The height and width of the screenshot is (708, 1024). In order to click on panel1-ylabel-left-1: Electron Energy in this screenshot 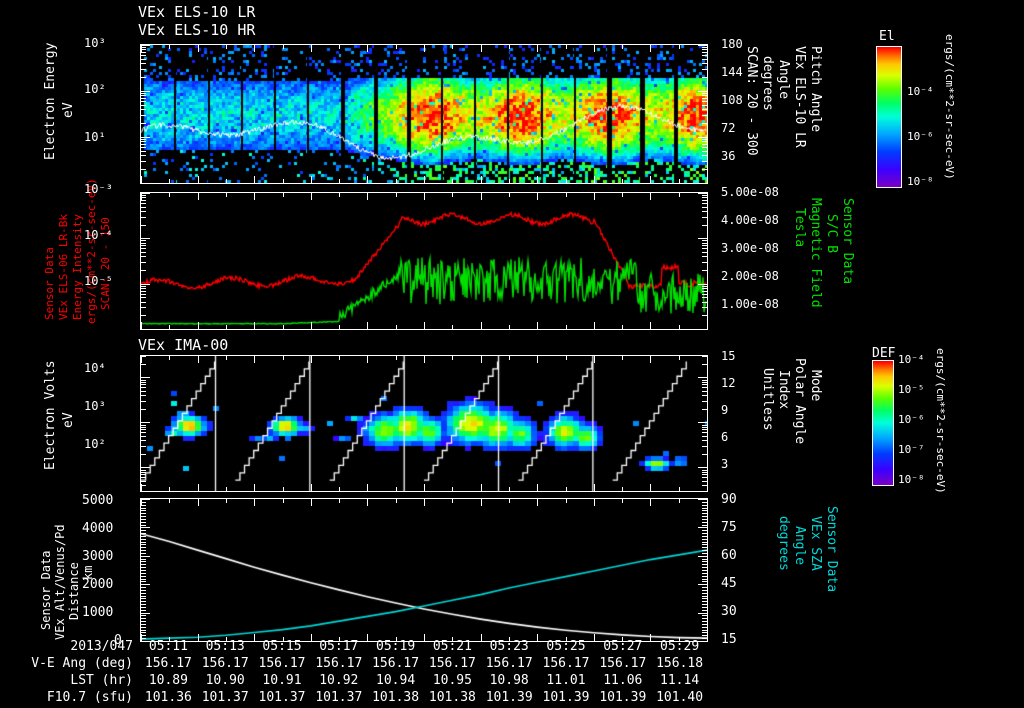, I will do `click(50, 101)`.